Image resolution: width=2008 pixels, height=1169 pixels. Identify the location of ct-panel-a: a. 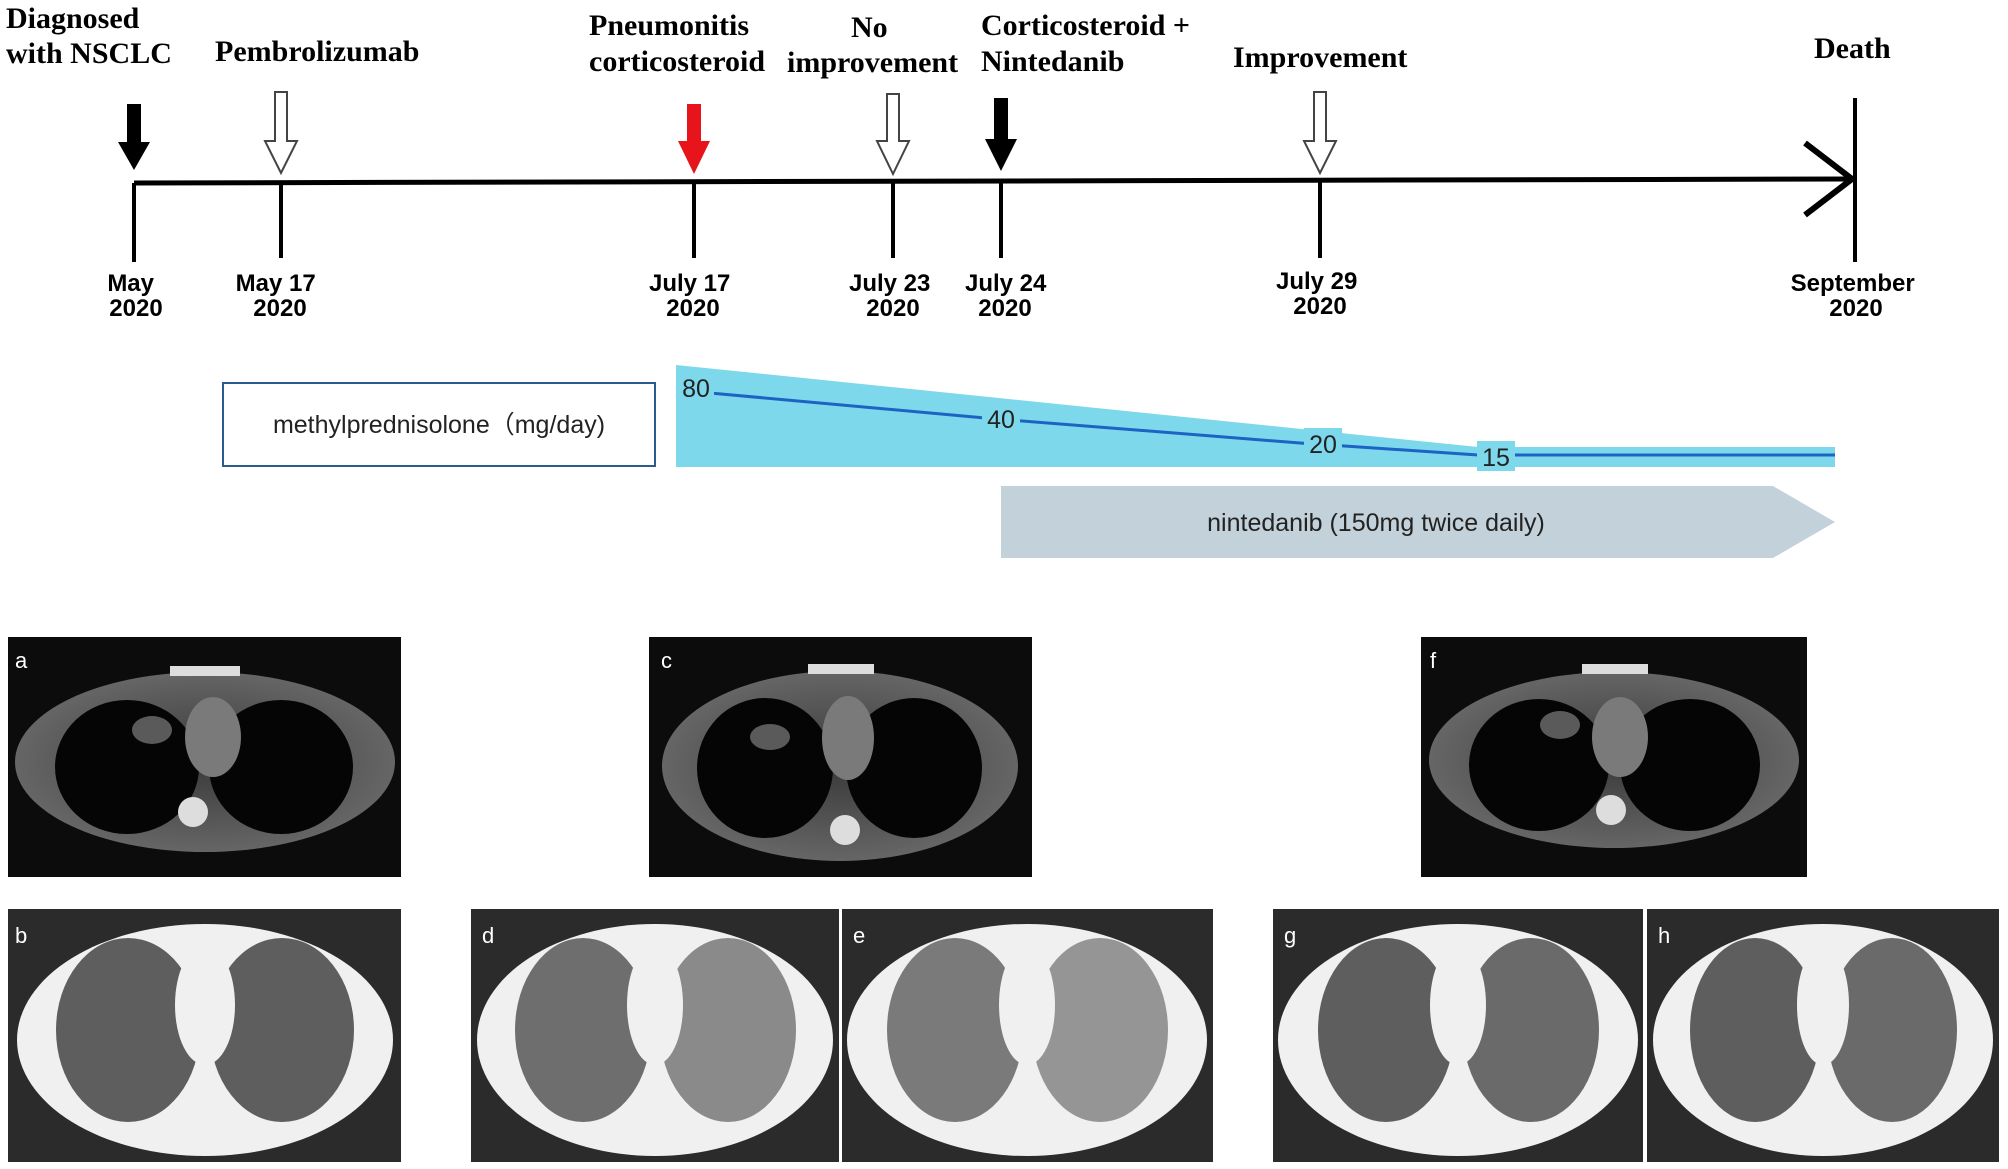
(204, 757).